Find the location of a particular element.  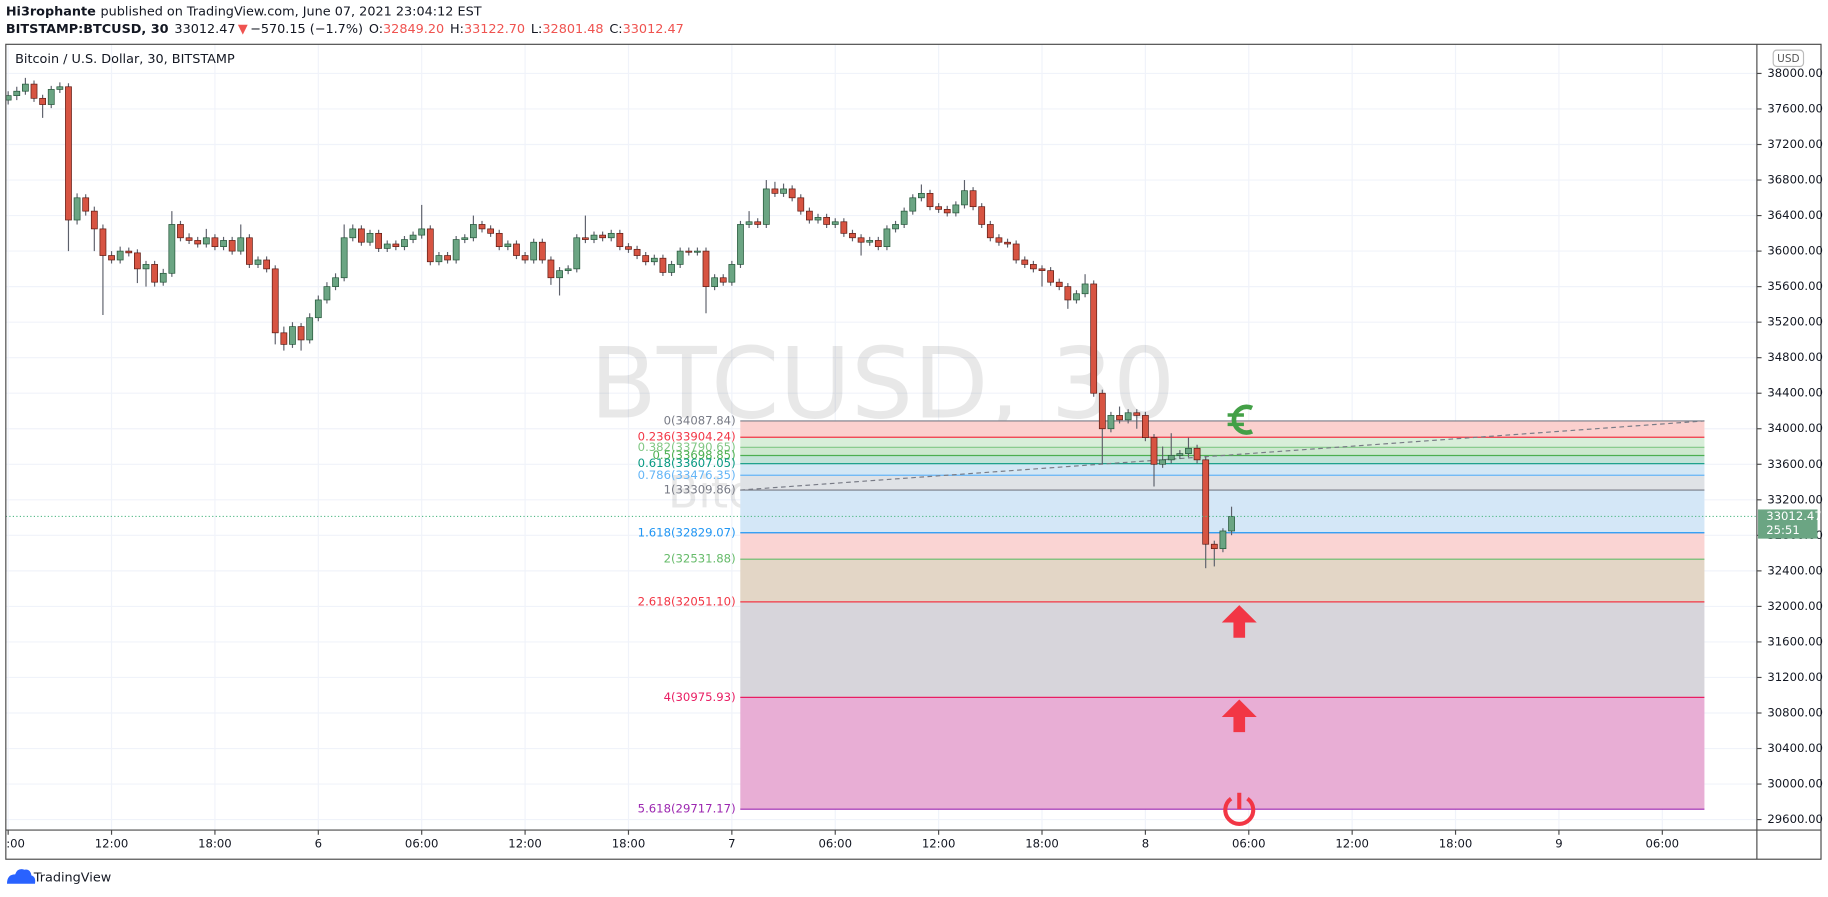

y-tick-label: 36400.00 is located at coordinates (1795, 215).